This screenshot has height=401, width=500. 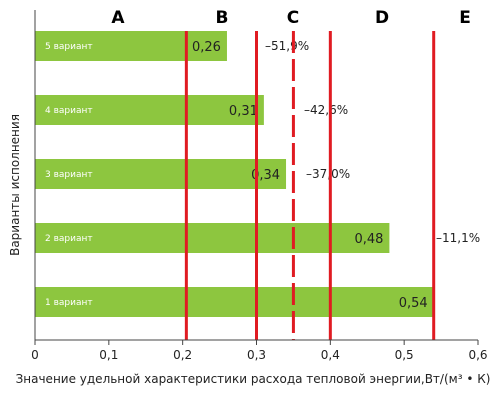 I want to click on x-tick-label: 0, so click(x=35, y=355).